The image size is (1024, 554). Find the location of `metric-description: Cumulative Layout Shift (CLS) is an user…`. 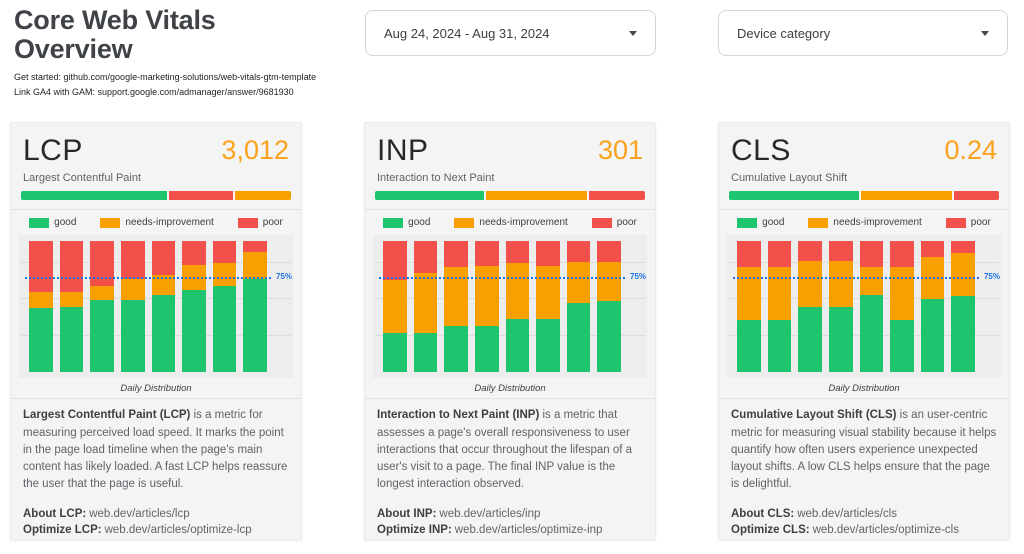

metric-description: Cumulative Layout Shift (CLS) is an user… is located at coordinates (864, 446).